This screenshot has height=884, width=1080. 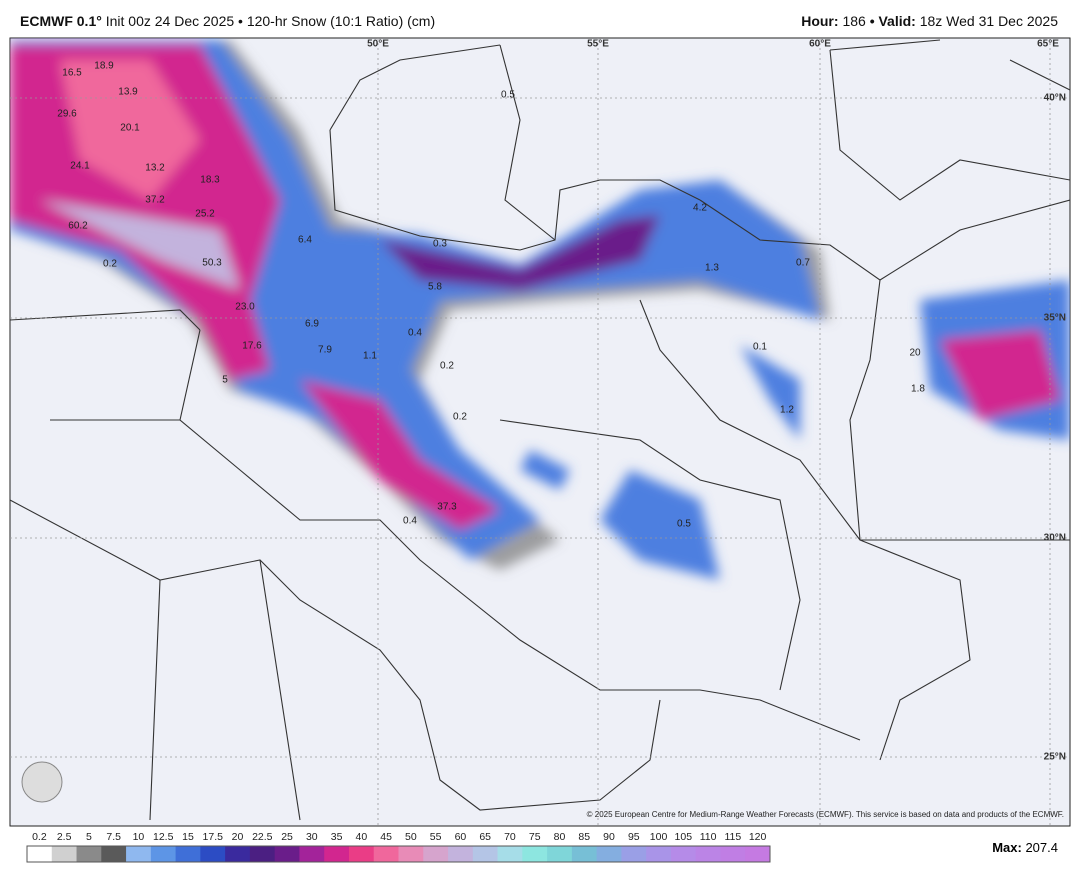 What do you see at coordinates (732, 837) in the screenshot?
I see `colorbar-tick-label: 115` at bounding box center [732, 837].